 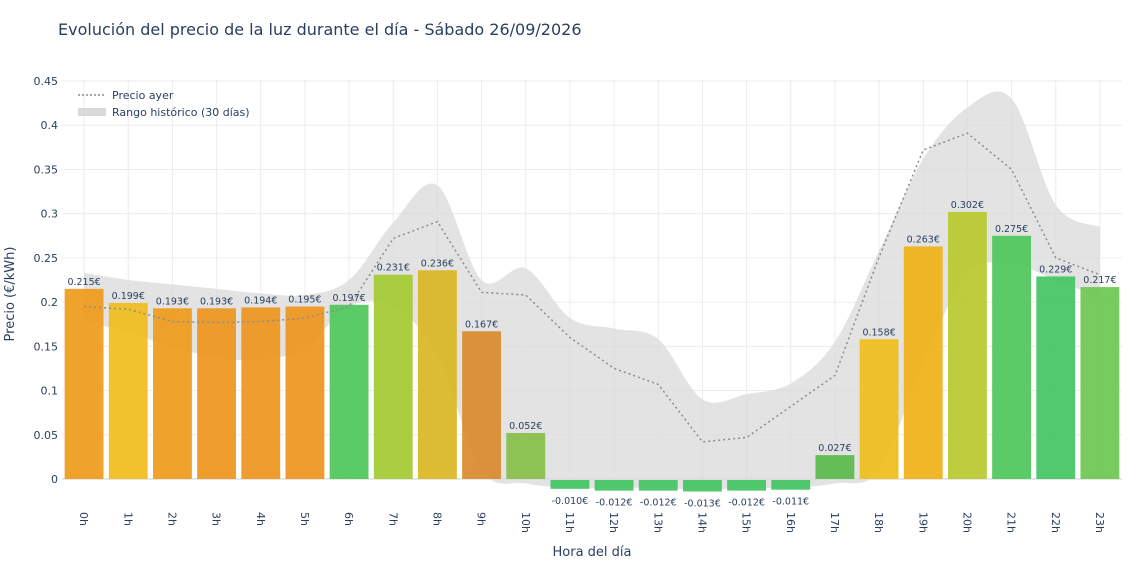 What do you see at coordinates (50, 302) in the screenshot?
I see `y-tick-label: 0.2` at bounding box center [50, 302].